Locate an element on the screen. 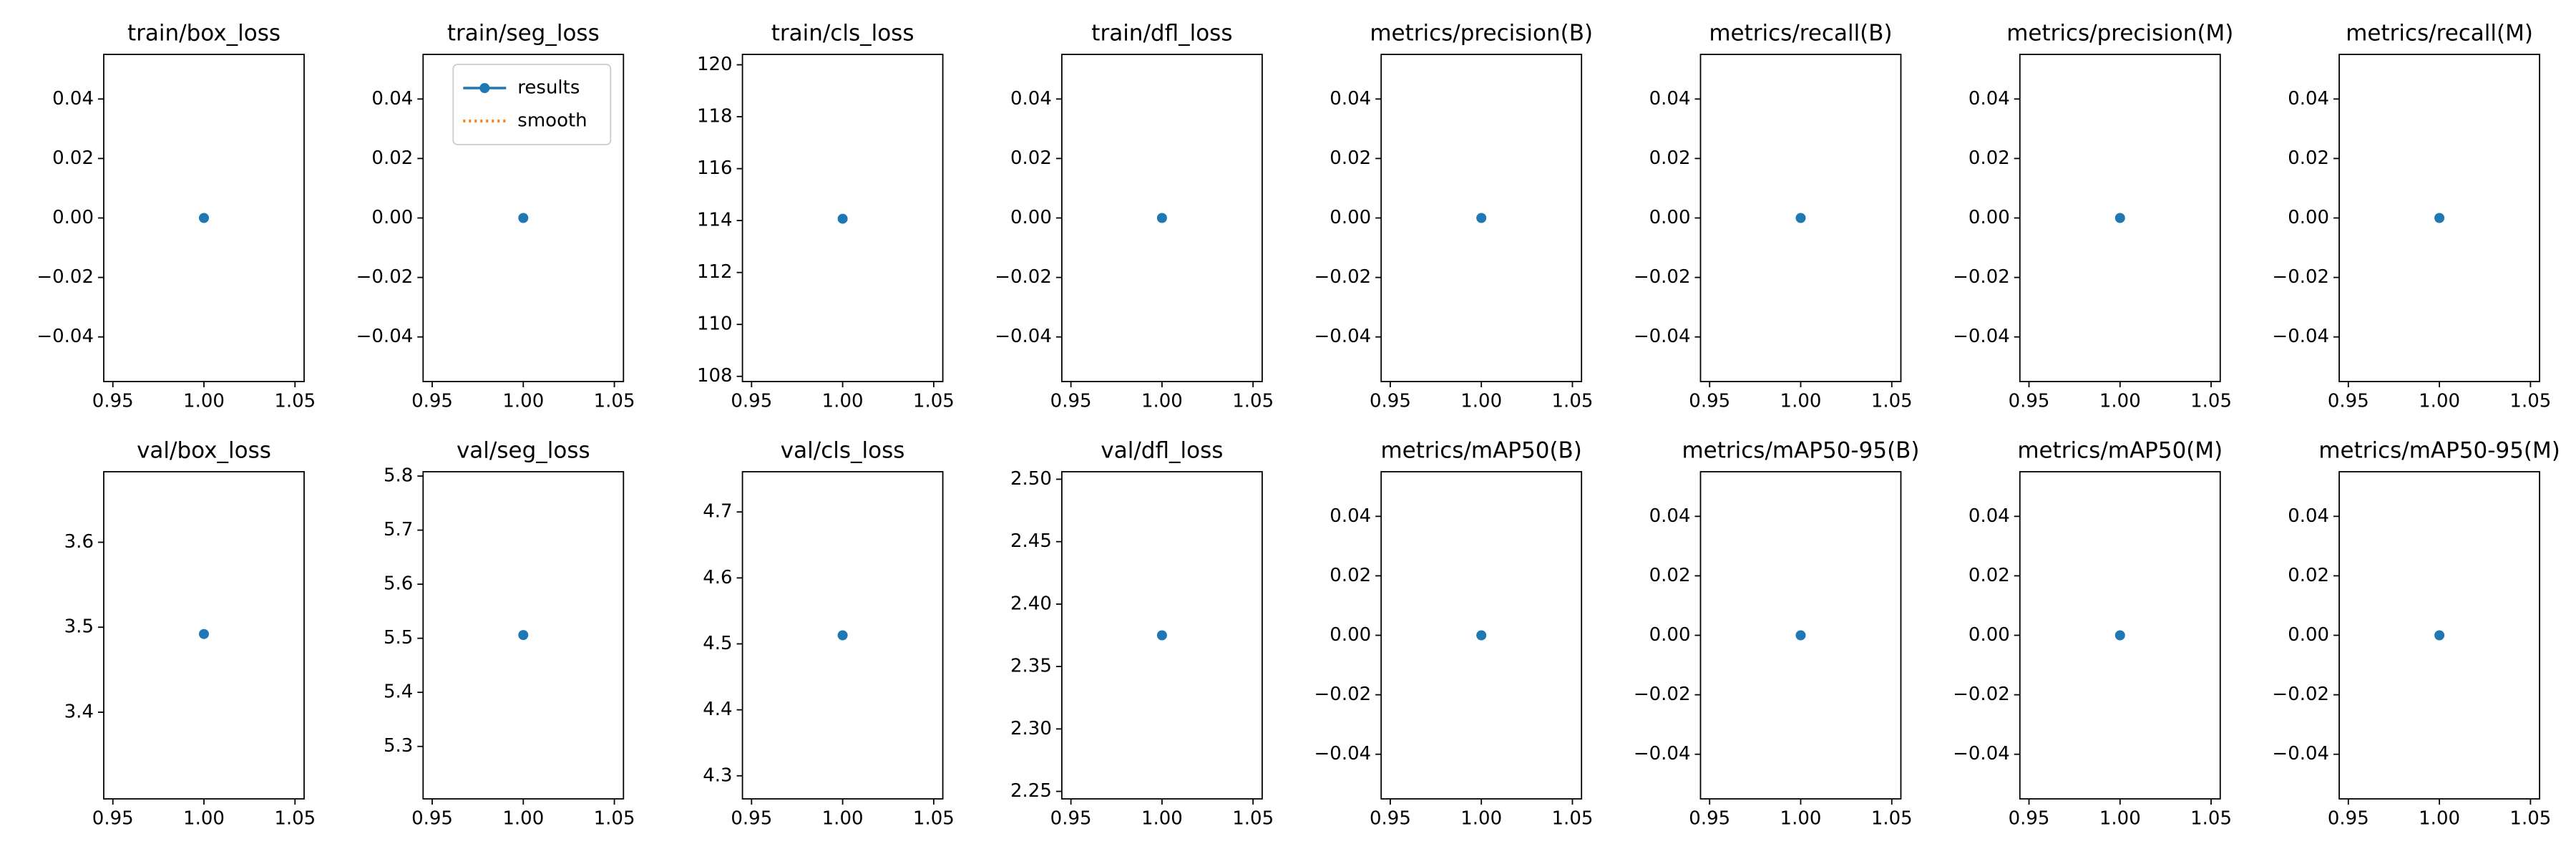 This screenshot has height=859, width=2576. y-tick-label: 112 is located at coordinates (715, 272).